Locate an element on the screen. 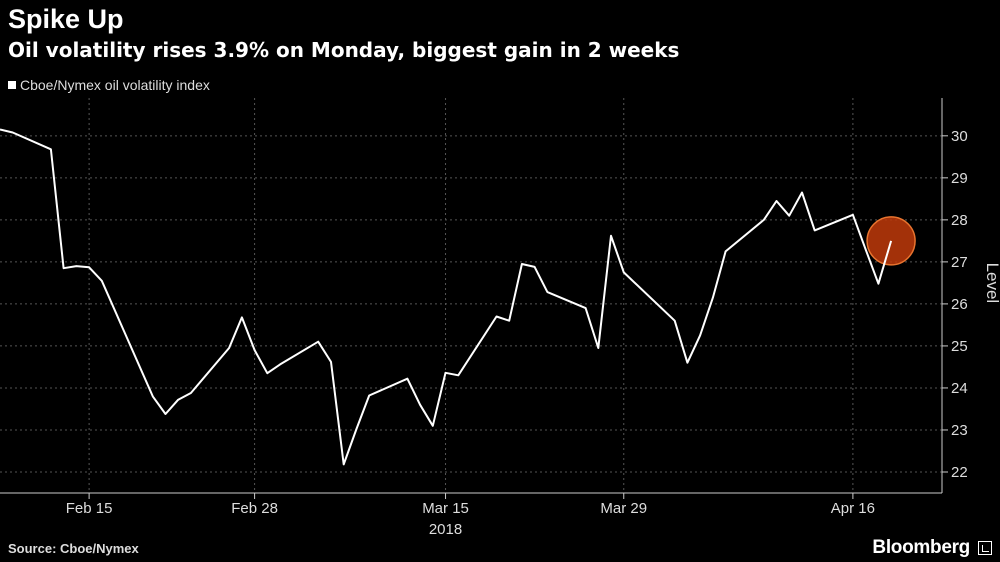 The width and height of the screenshot is (1000, 562). legend: Cboe/Nymex oil volatility index is located at coordinates (109, 85).